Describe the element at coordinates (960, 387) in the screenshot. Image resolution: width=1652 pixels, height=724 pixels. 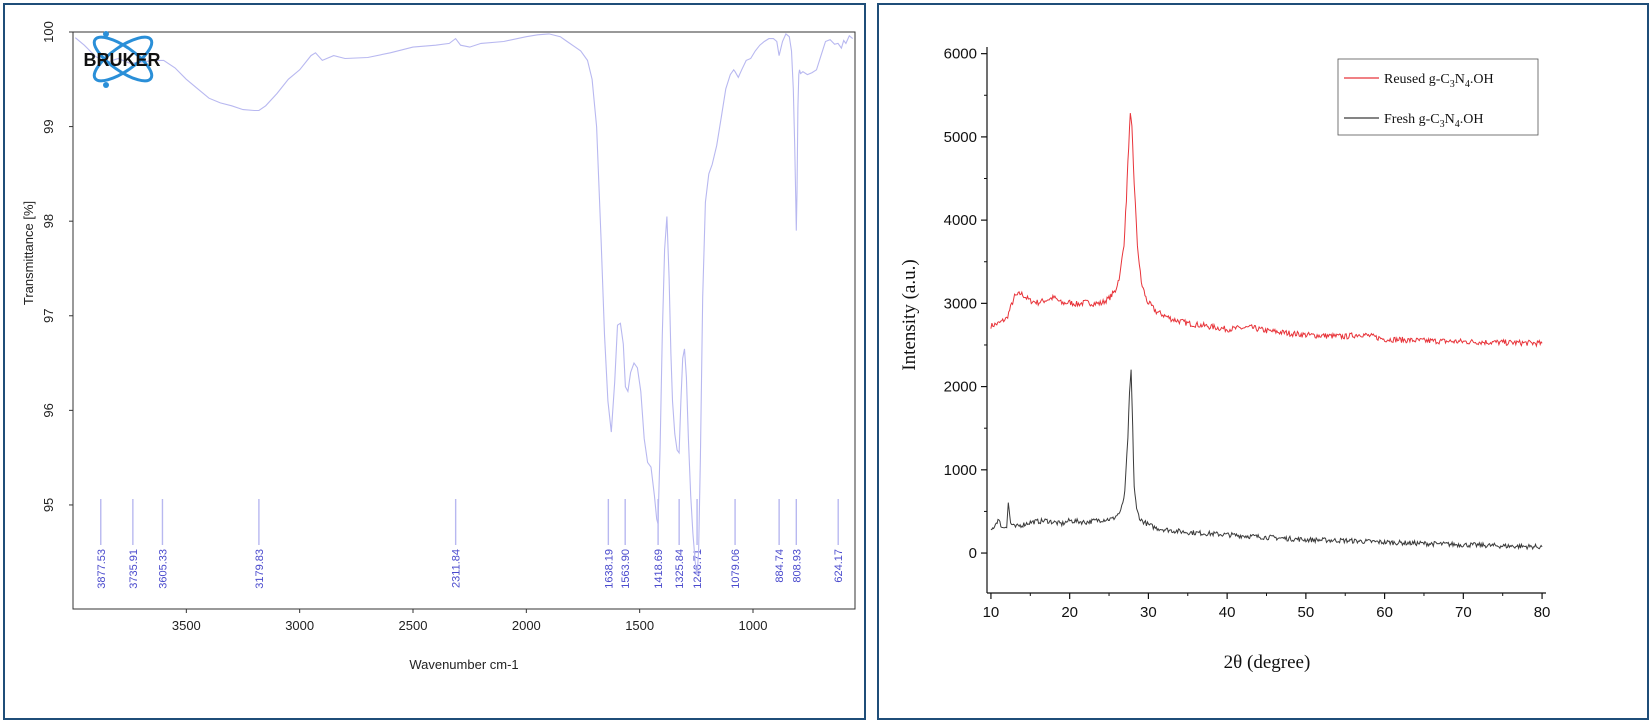
I see `xrd-y-tick-label: 2000` at that location.